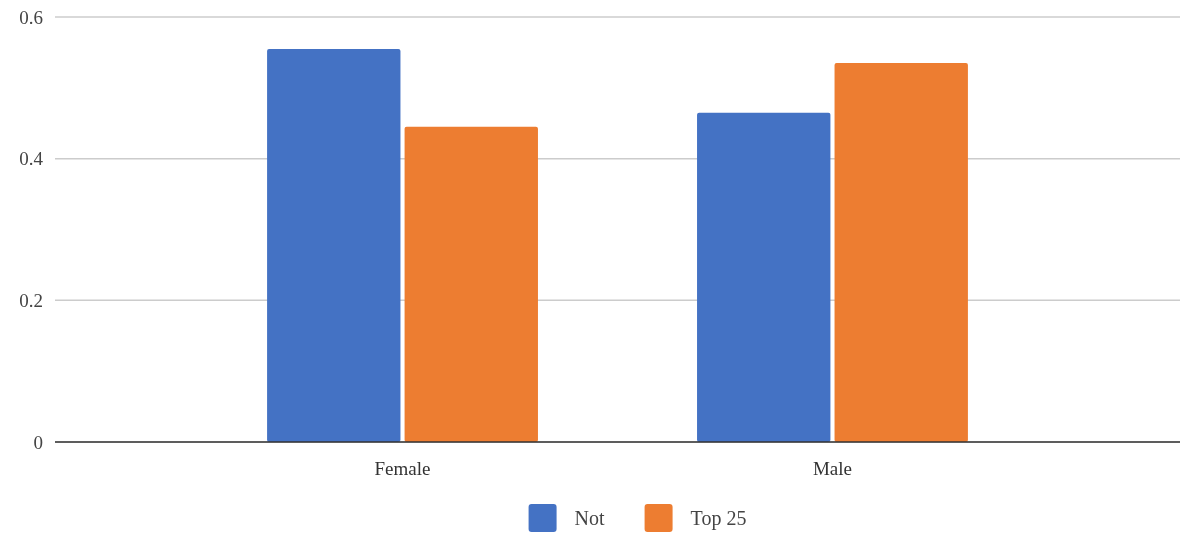 The image size is (1180, 539). I want to click on x-tick-label: Female, so click(402, 469).